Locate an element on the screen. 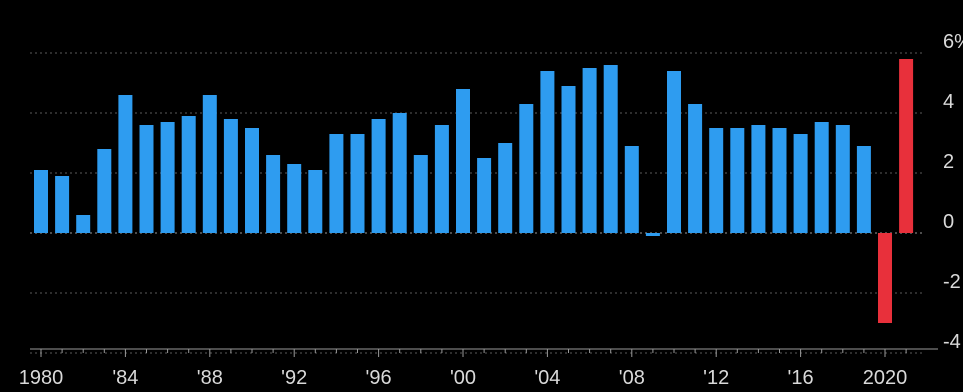 This screenshot has width=963, height=392. bar-1994 is located at coordinates (336, 183).